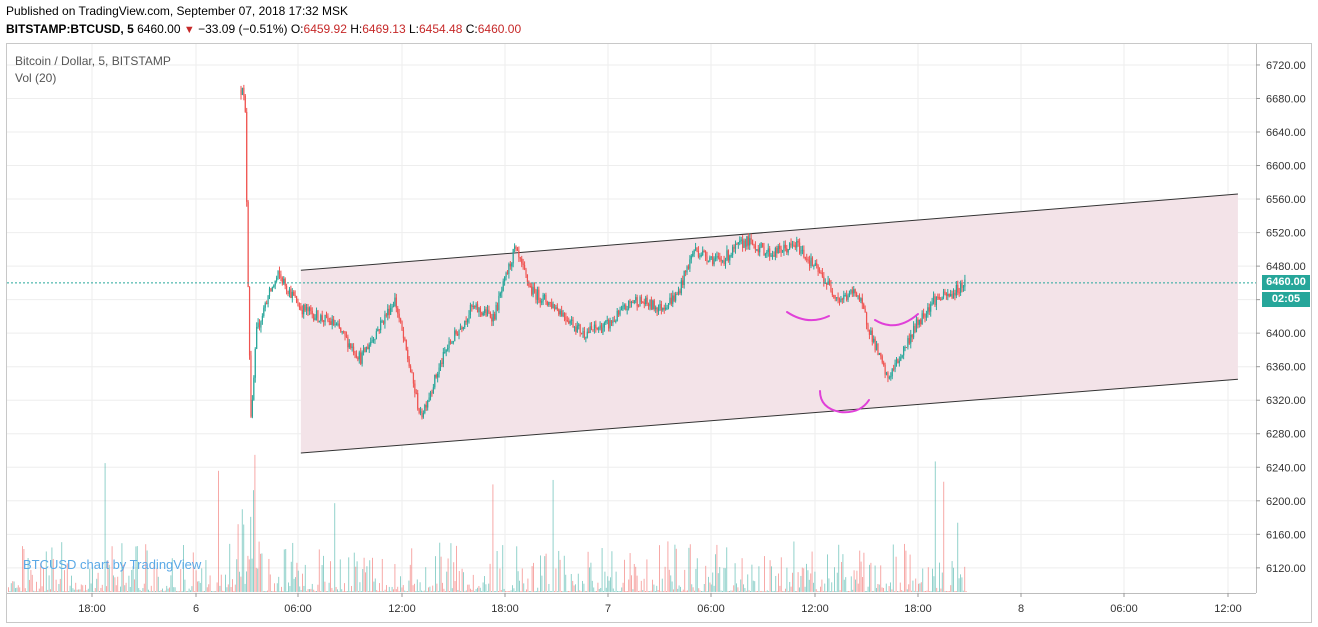  What do you see at coordinates (1286, 368) in the screenshot?
I see `price-tick-label: 6360.00` at bounding box center [1286, 368].